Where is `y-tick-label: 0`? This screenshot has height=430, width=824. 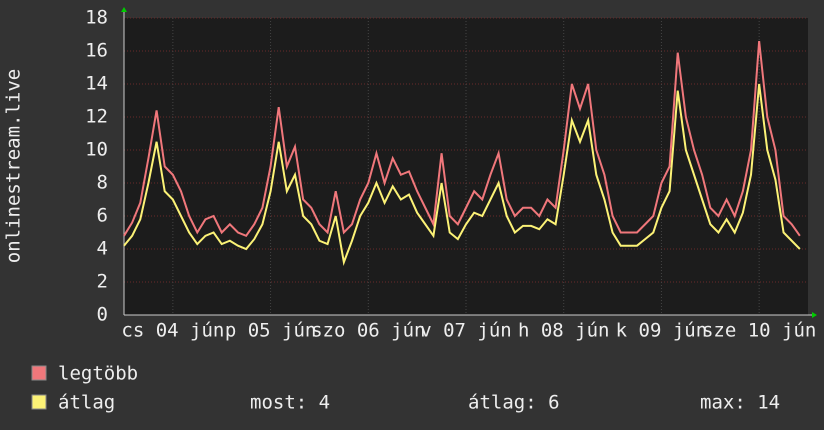
y-tick-label: 0 is located at coordinates (102, 315).